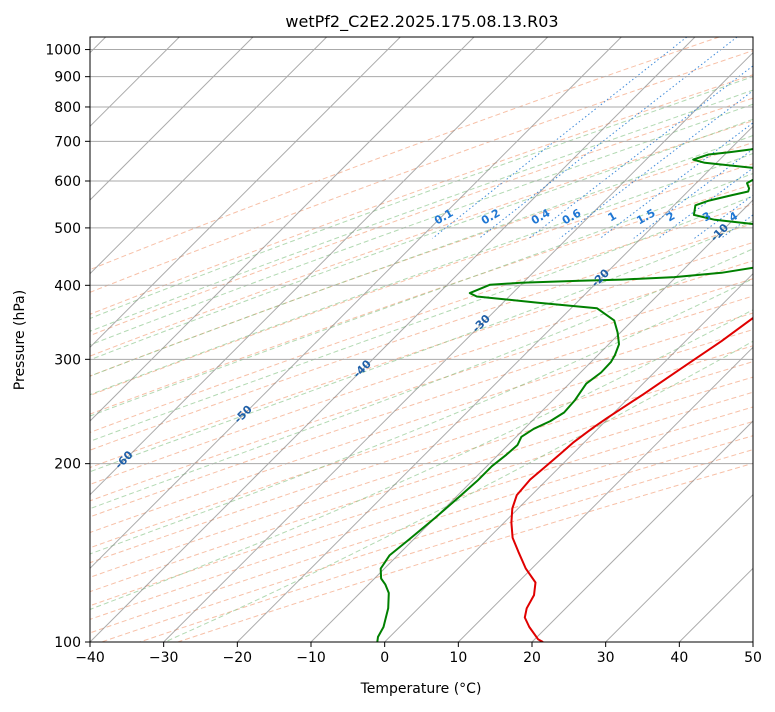 This screenshot has width=775, height=712. What do you see at coordinates (532, 658) in the screenshot?
I see `x-tick-label: 20` at bounding box center [532, 658].